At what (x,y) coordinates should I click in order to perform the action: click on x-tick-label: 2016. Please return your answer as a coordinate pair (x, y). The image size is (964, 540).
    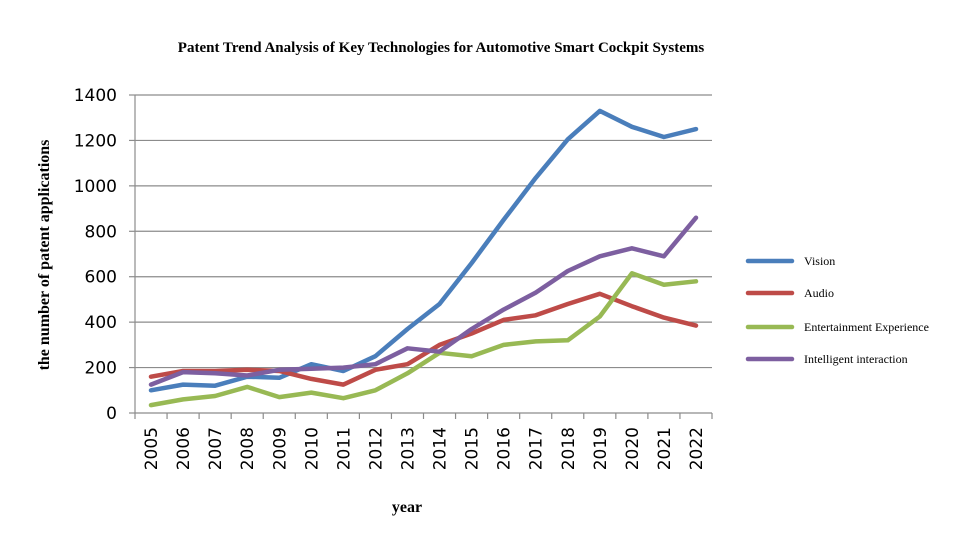
    Looking at the image, I should click on (505, 448).